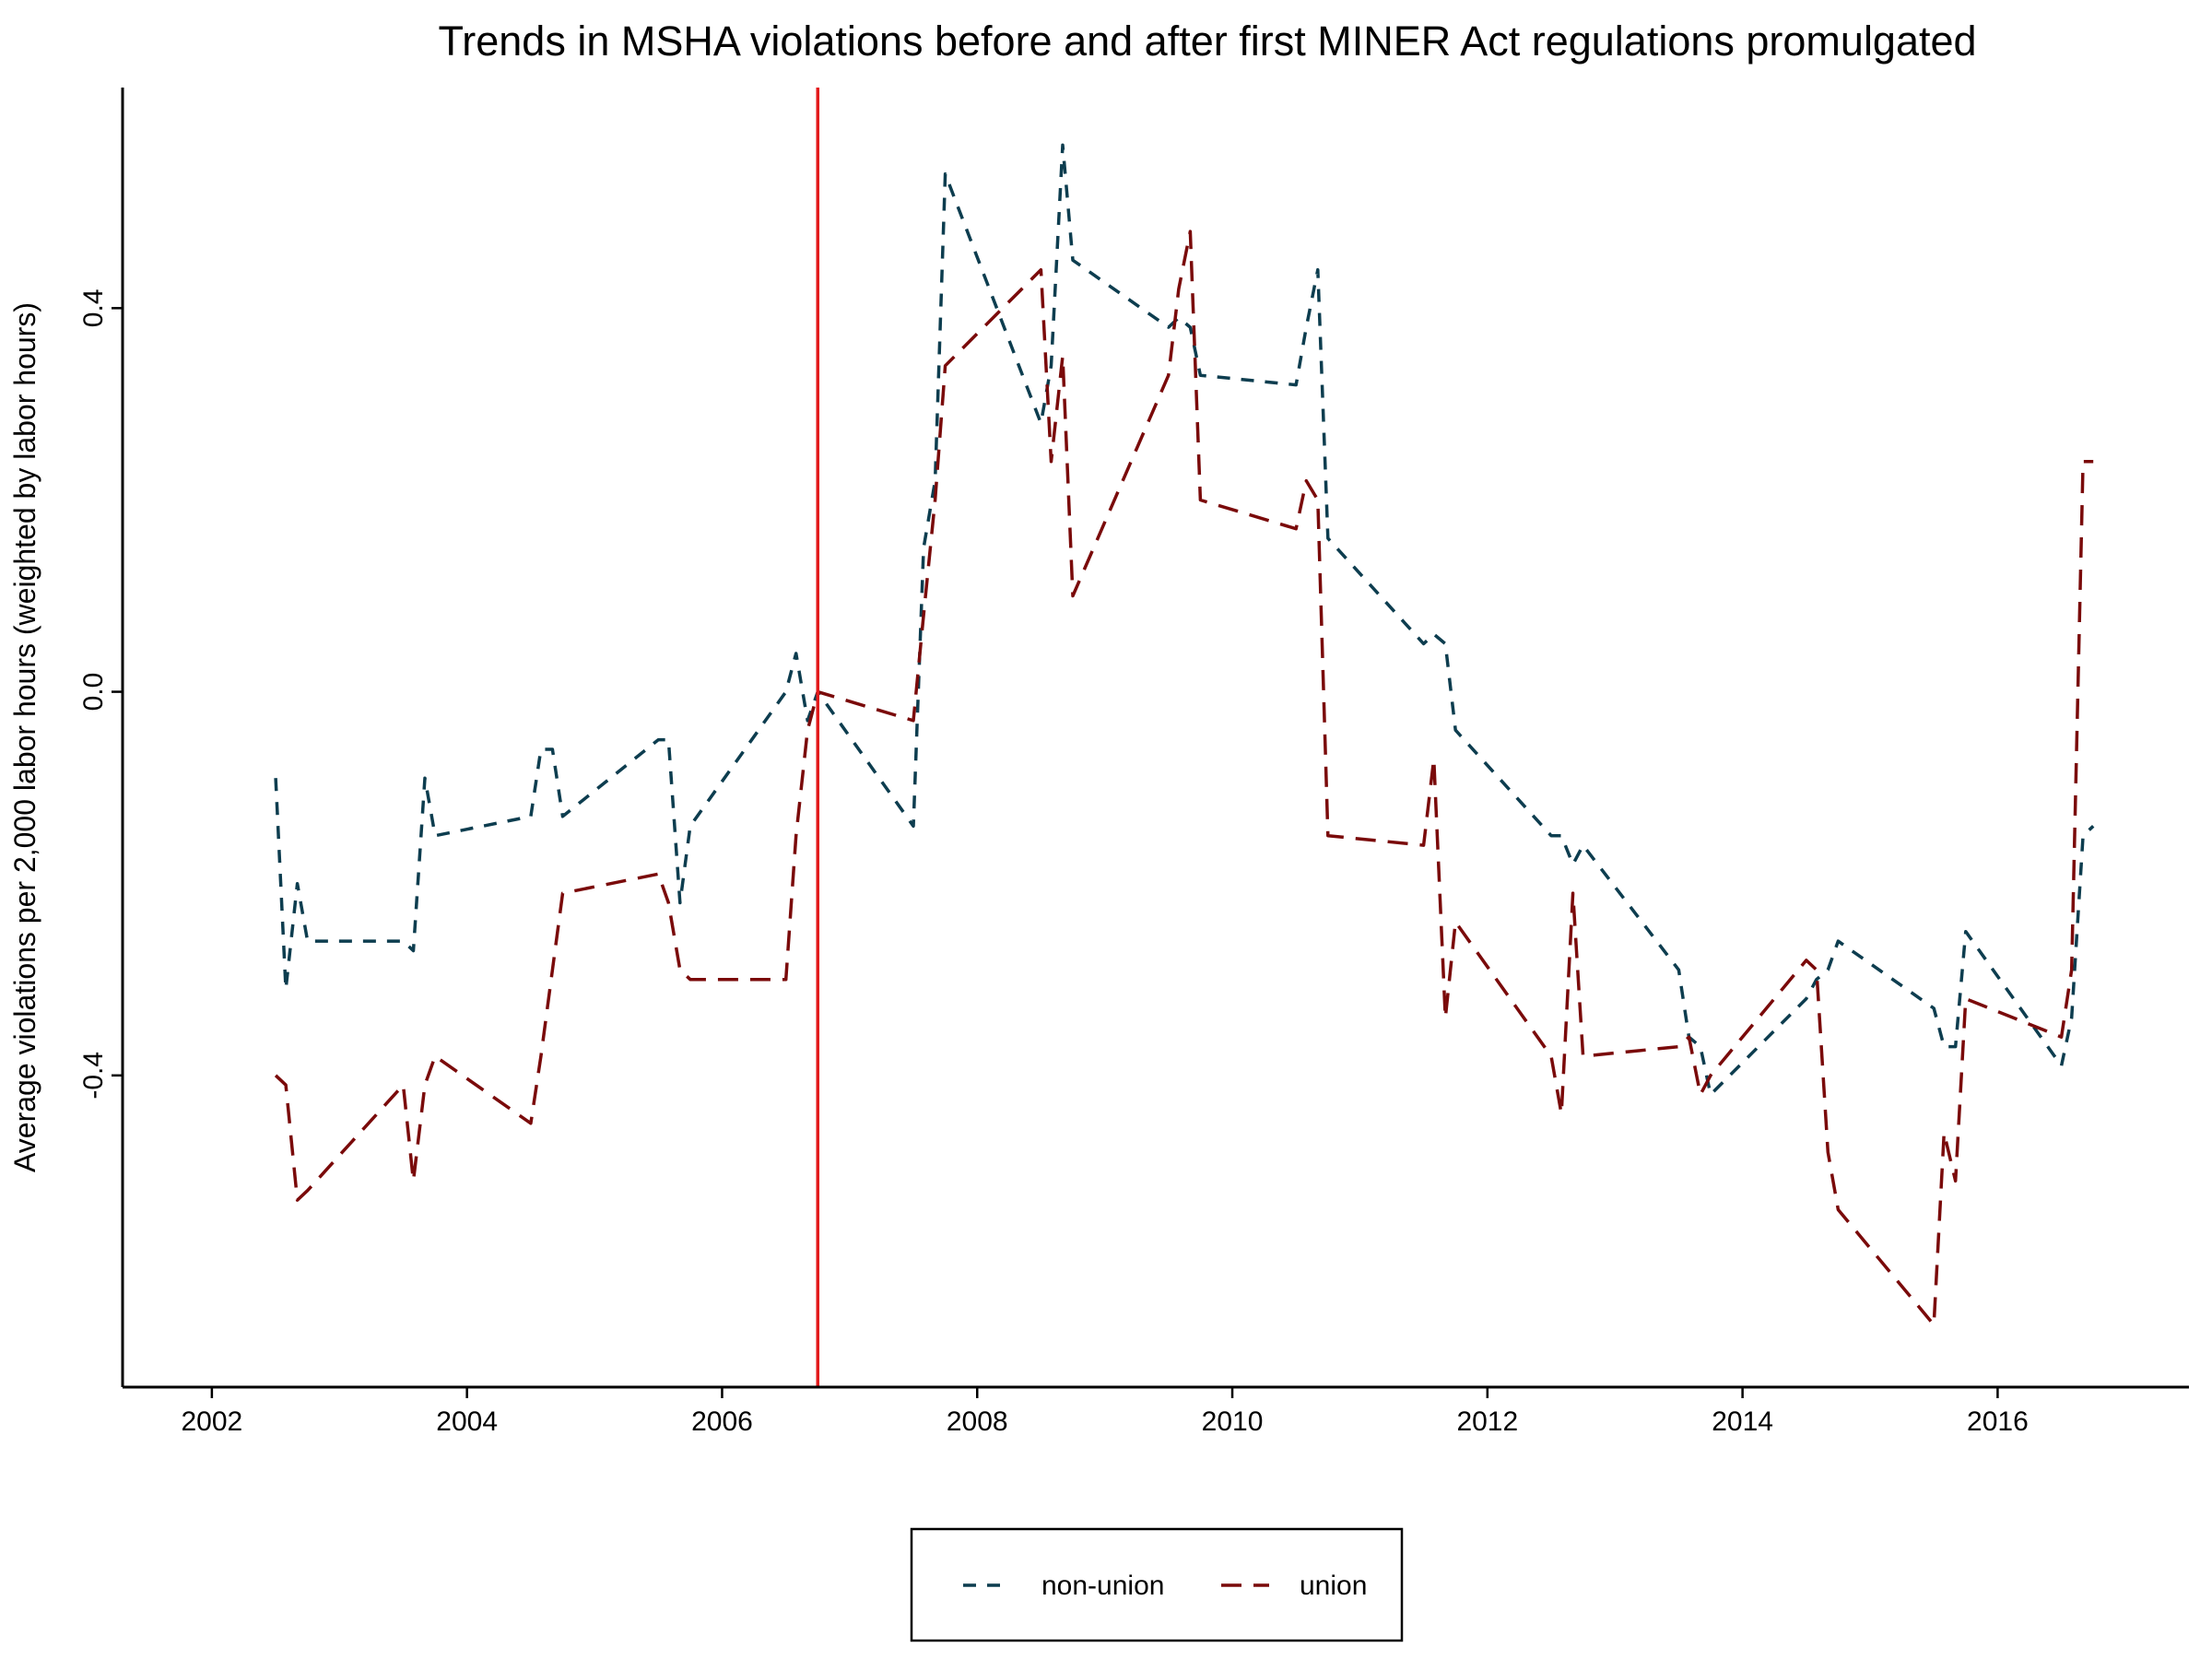 The image size is (2212, 1659). Describe the element at coordinates (1742, 1421) in the screenshot. I see `x-tick-label: 2014` at that location.